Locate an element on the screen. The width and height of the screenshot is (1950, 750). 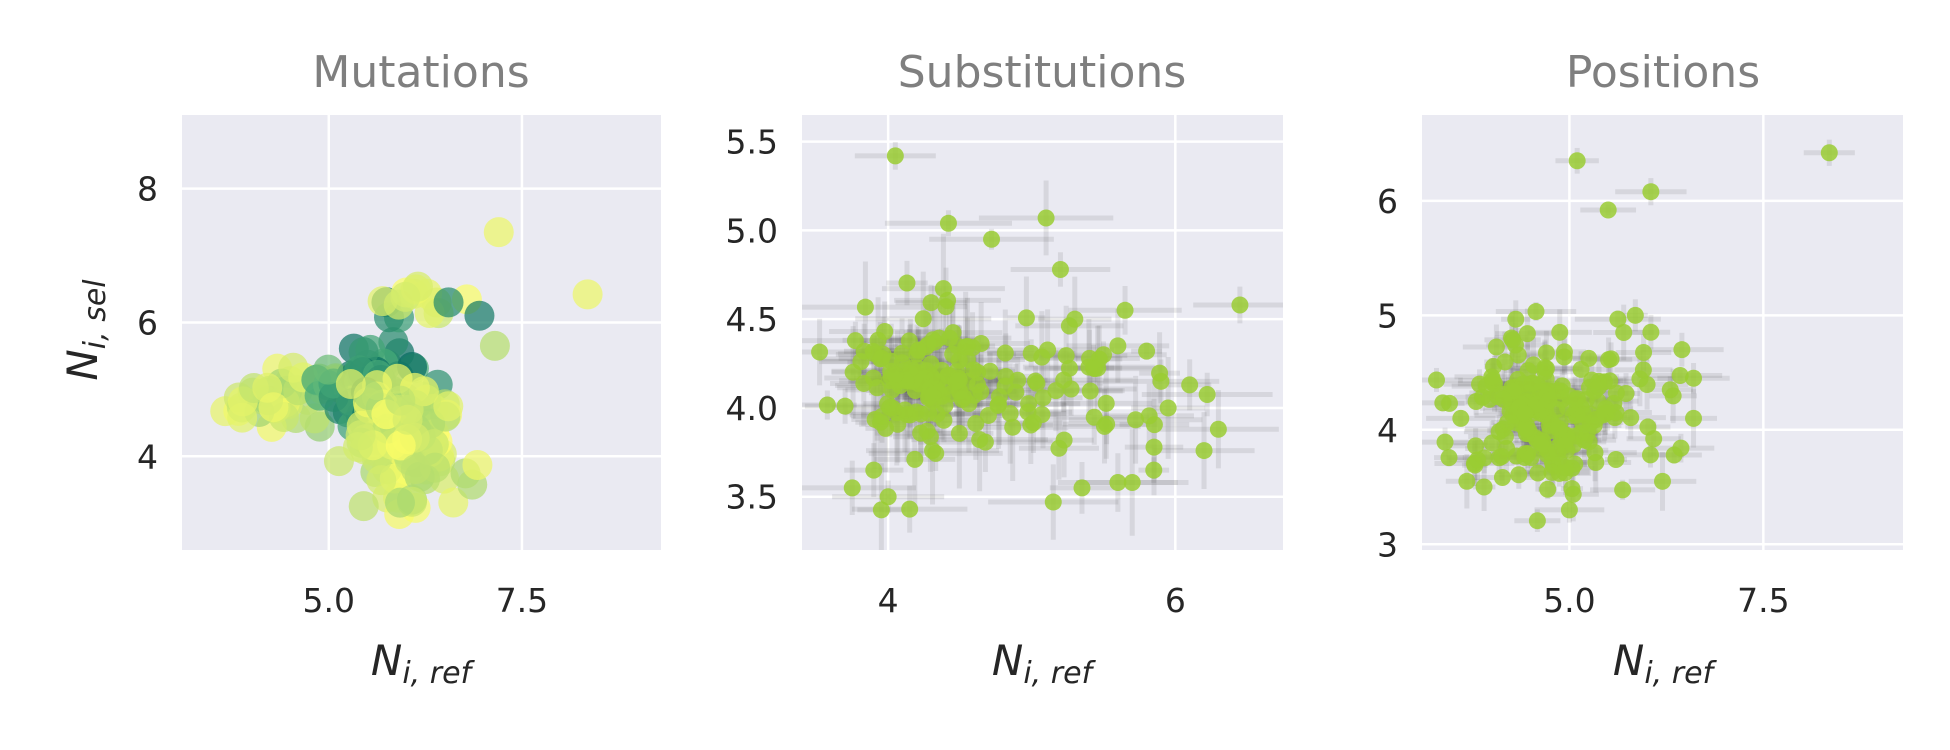
y-axis-label: Ni, sel is located at coordinates (85, 330).